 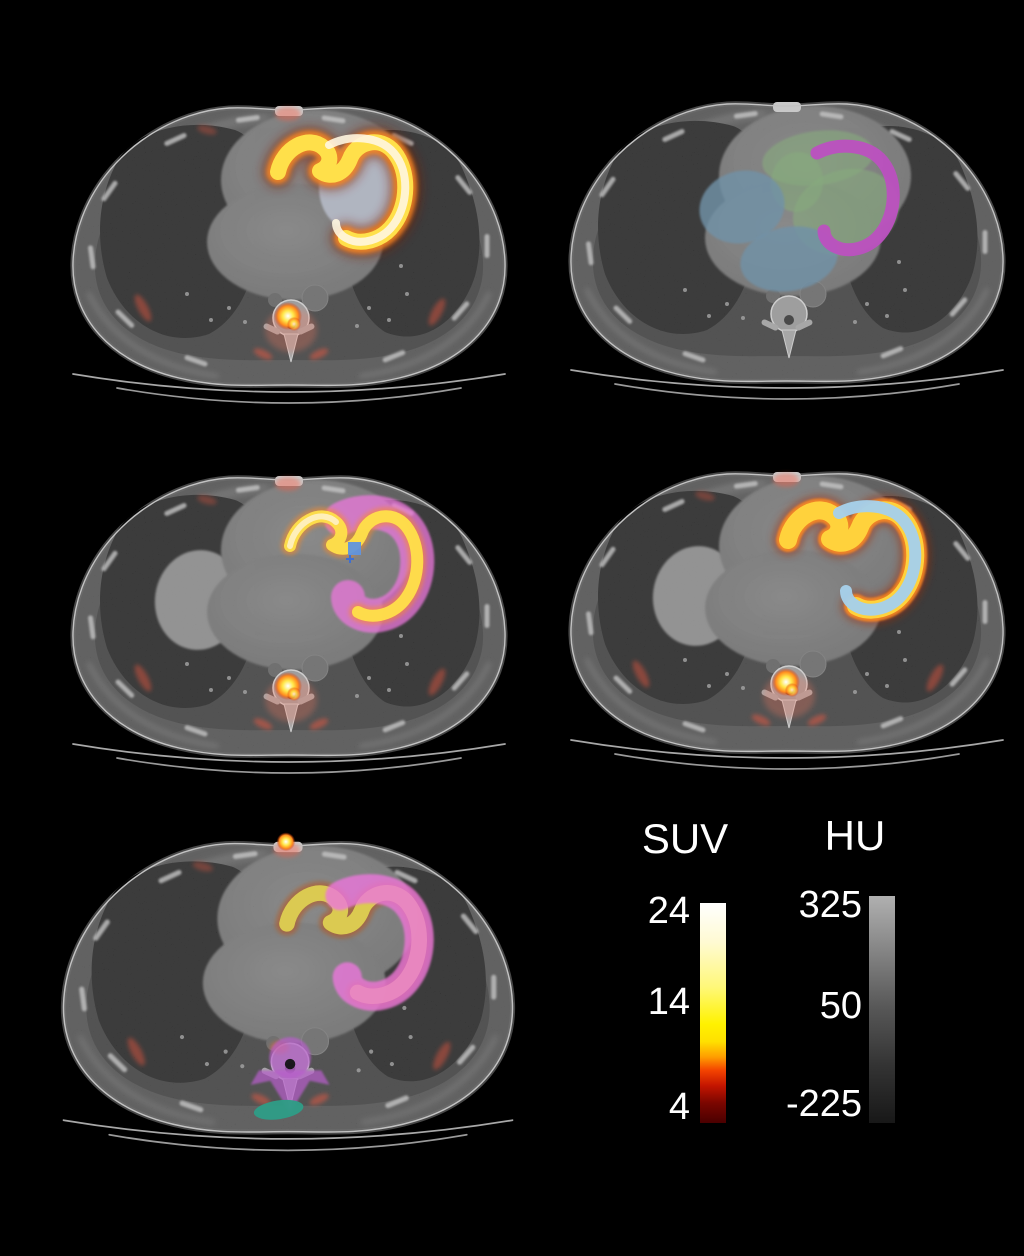 What do you see at coordinates (789, 259) in the screenshot?
I see `segmentation-blue-lower` at bounding box center [789, 259].